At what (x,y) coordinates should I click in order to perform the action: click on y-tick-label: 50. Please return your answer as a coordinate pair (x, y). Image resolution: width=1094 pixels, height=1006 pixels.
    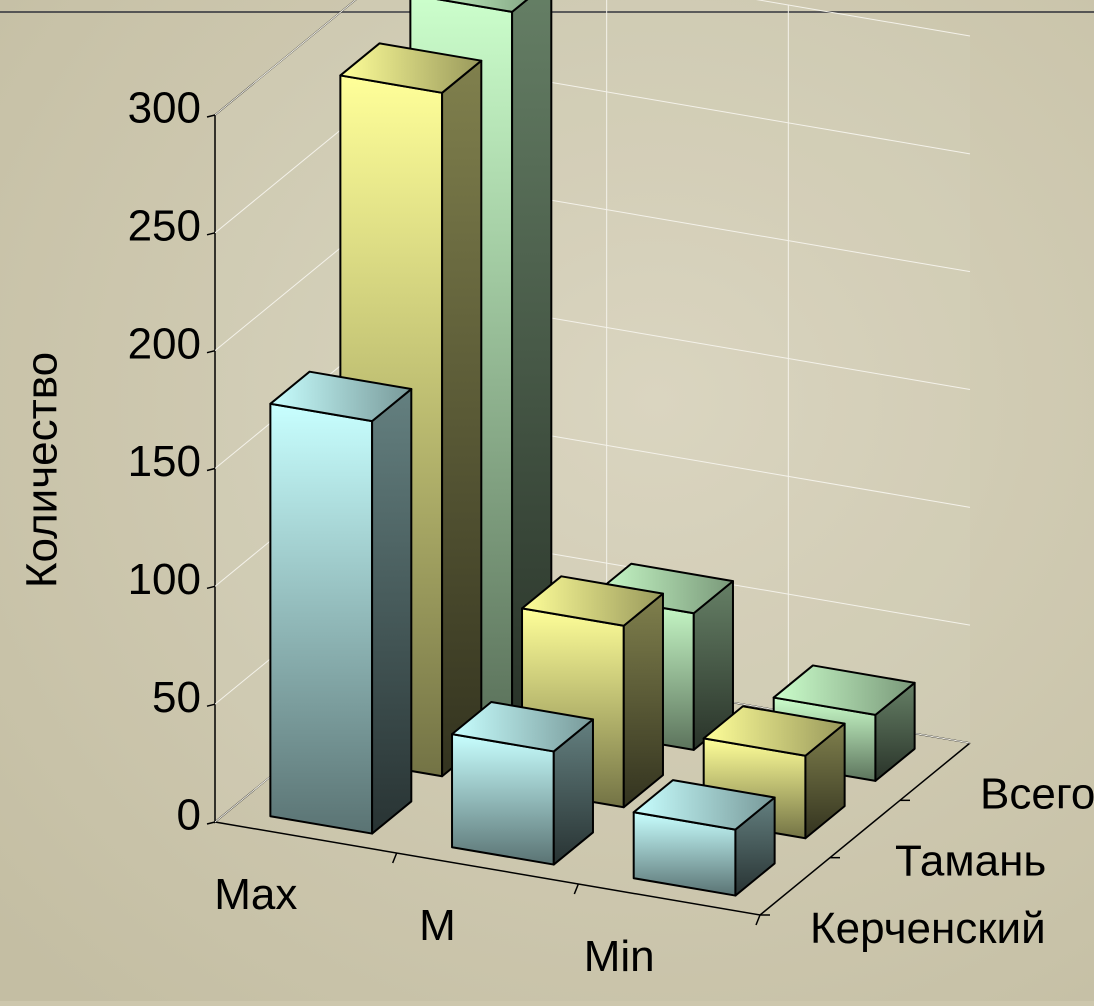
    Looking at the image, I should click on (176, 697).